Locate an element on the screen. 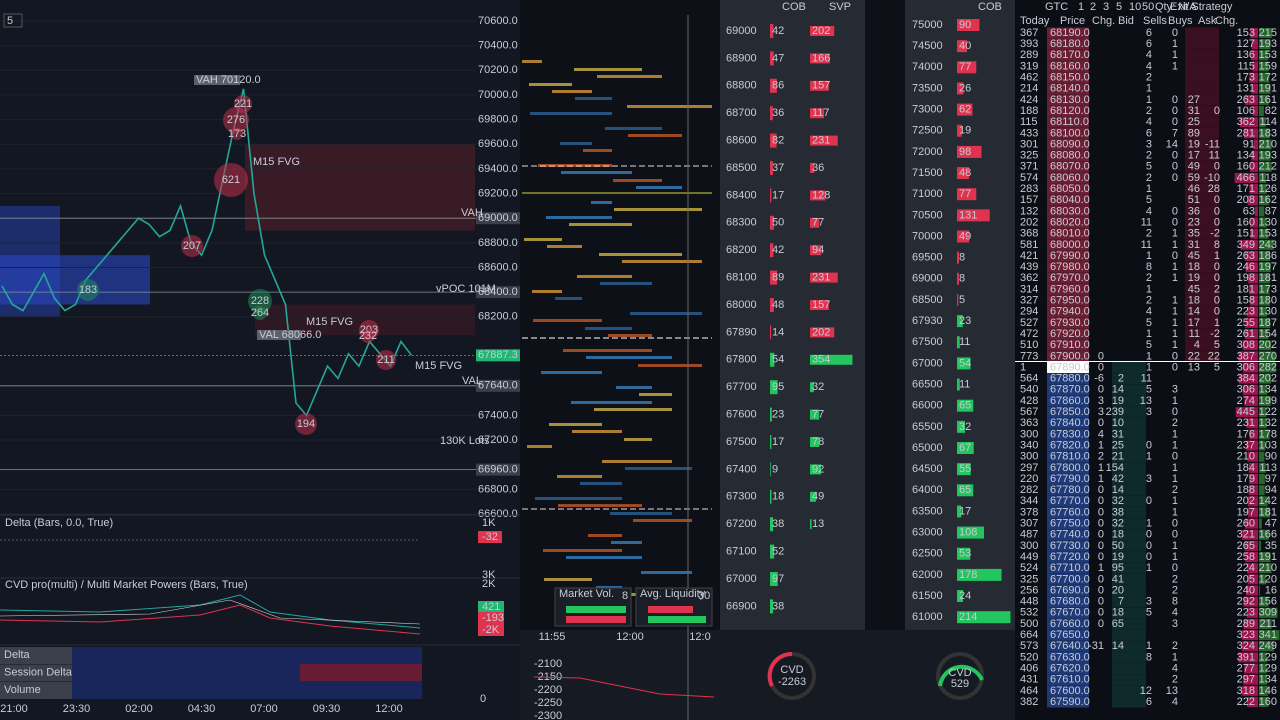 The image size is (1280, 720). toolbar-item: Qty: N/A is located at coordinates (1176, 7).